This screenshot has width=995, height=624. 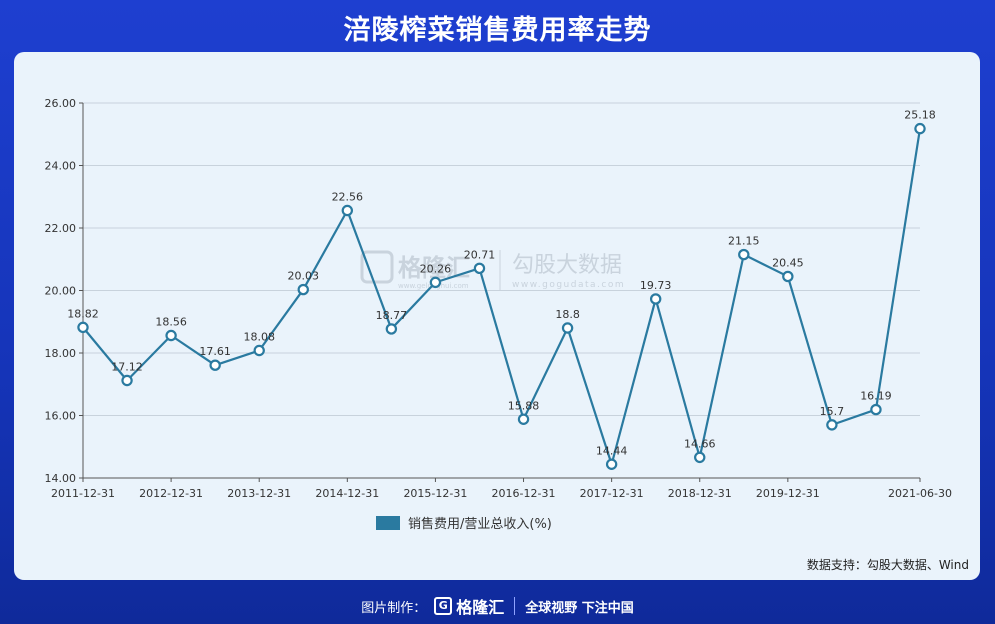 What do you see at coordinates (215, 351) in the screenshot?
I see `data-label: 17.61` at bounding box center [215, 351].